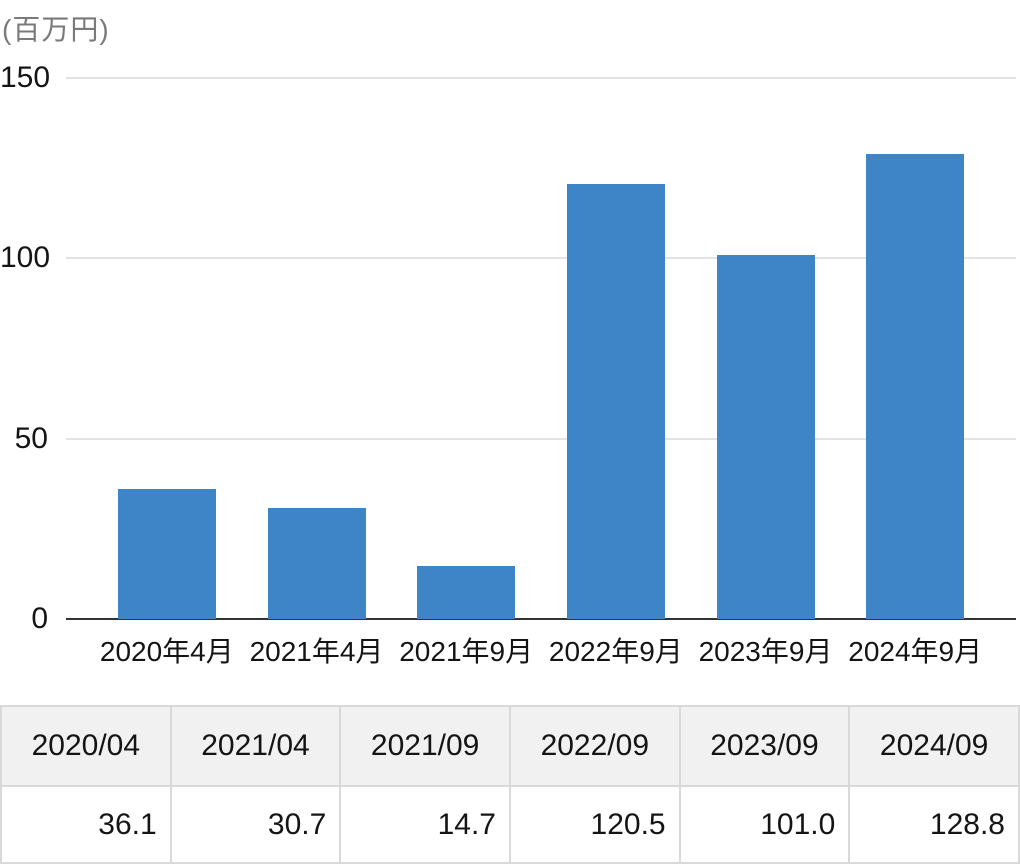 The height and width of the screenshot is (864, 1020). What do you see at coordinates (255, 746) in the screenshot?
I see `table-header-cell-2021-04: 2021/04` at bounding box center [255, 746].